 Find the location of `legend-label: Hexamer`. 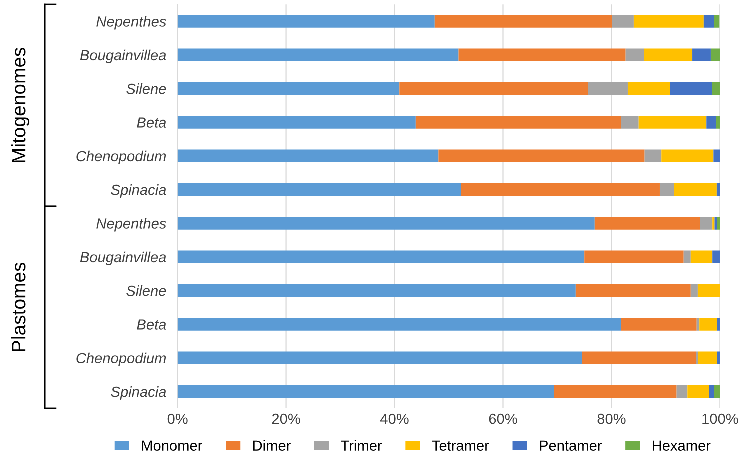

legend-label: Hexamer is located at coordinates (682, 445).